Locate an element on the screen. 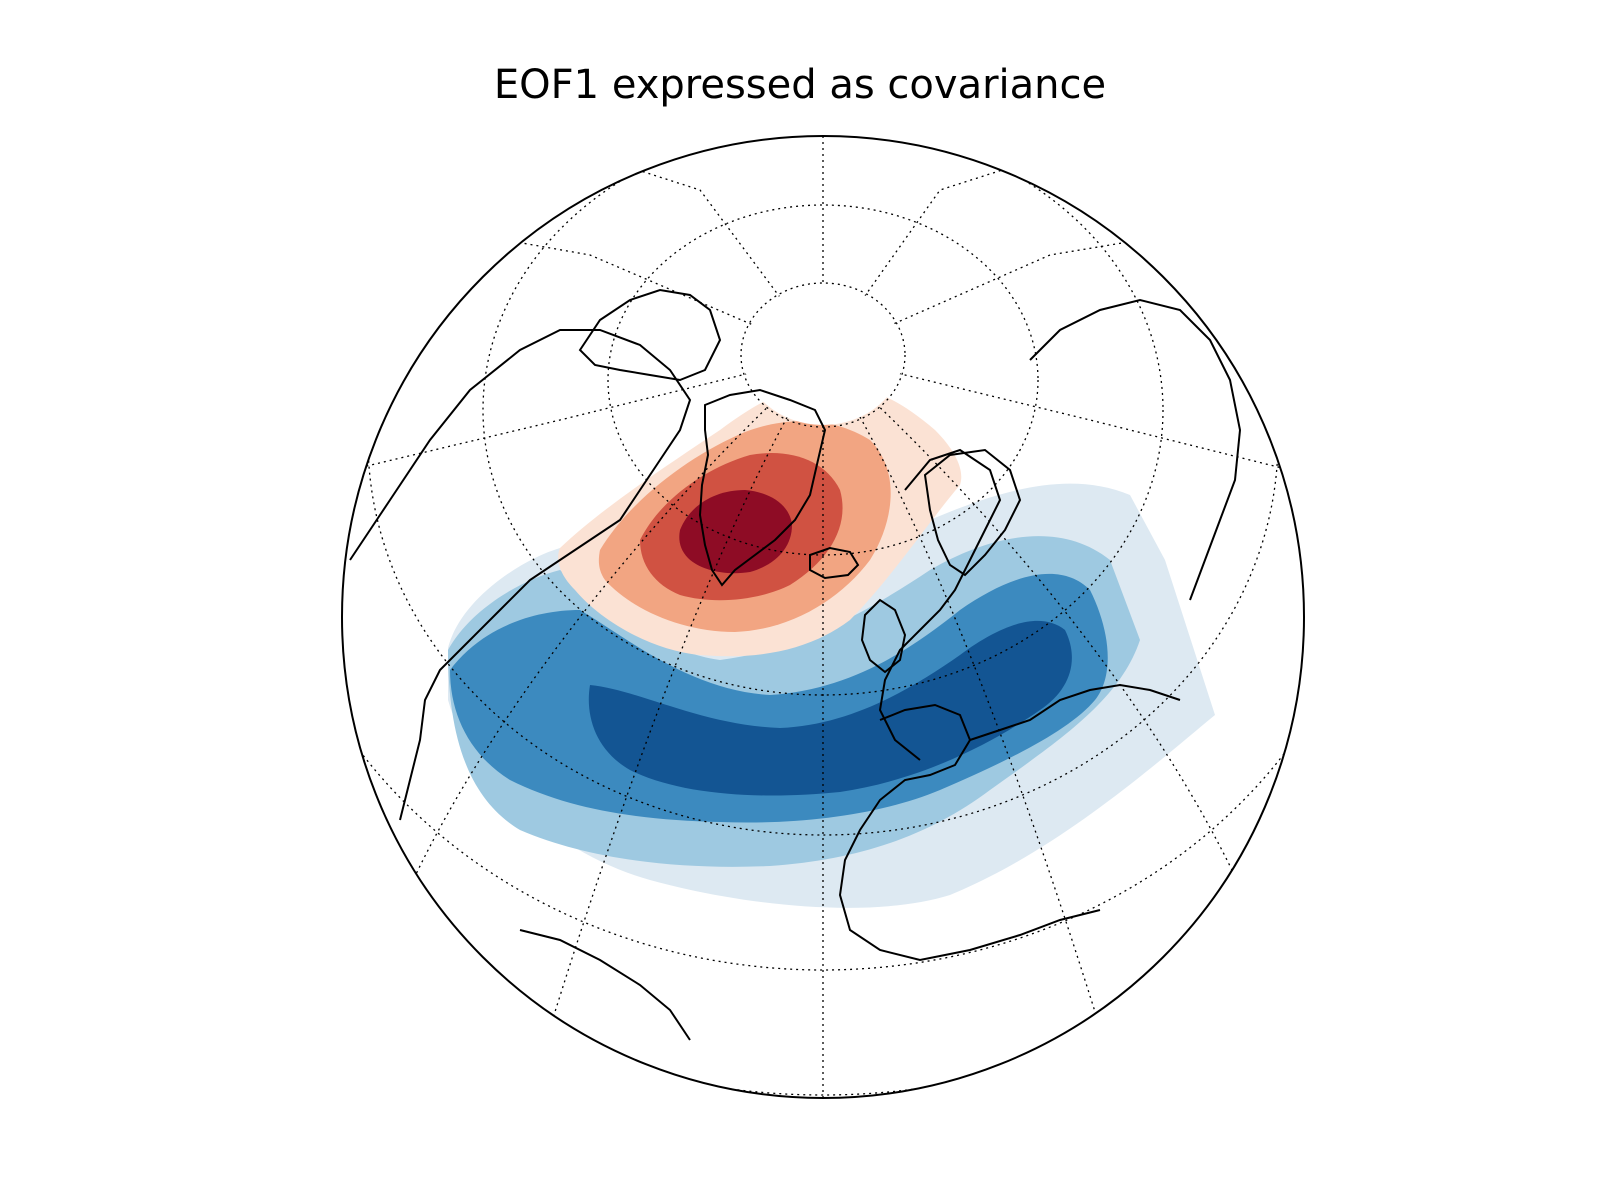 This screenshot has height=1200, width=1600. coast-iberia-africa is located at coordinates (969, 832).